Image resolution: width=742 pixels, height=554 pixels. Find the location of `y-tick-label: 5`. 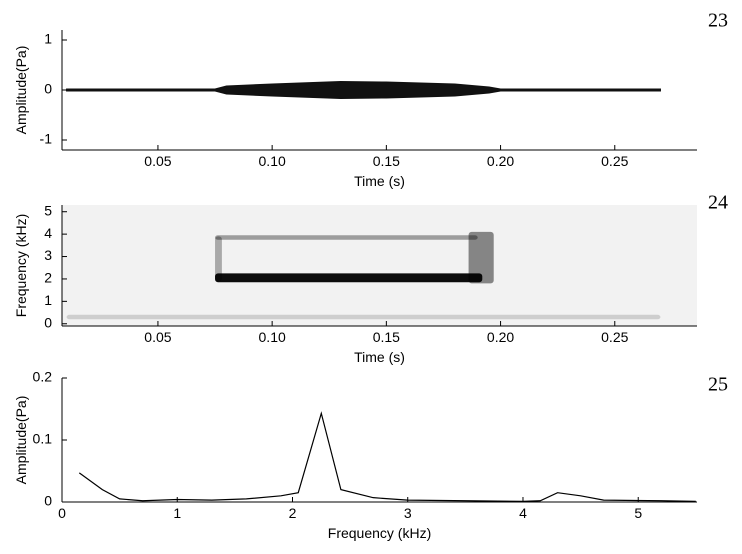

y-tick-label: 5 is located at coordinates (48, 210).